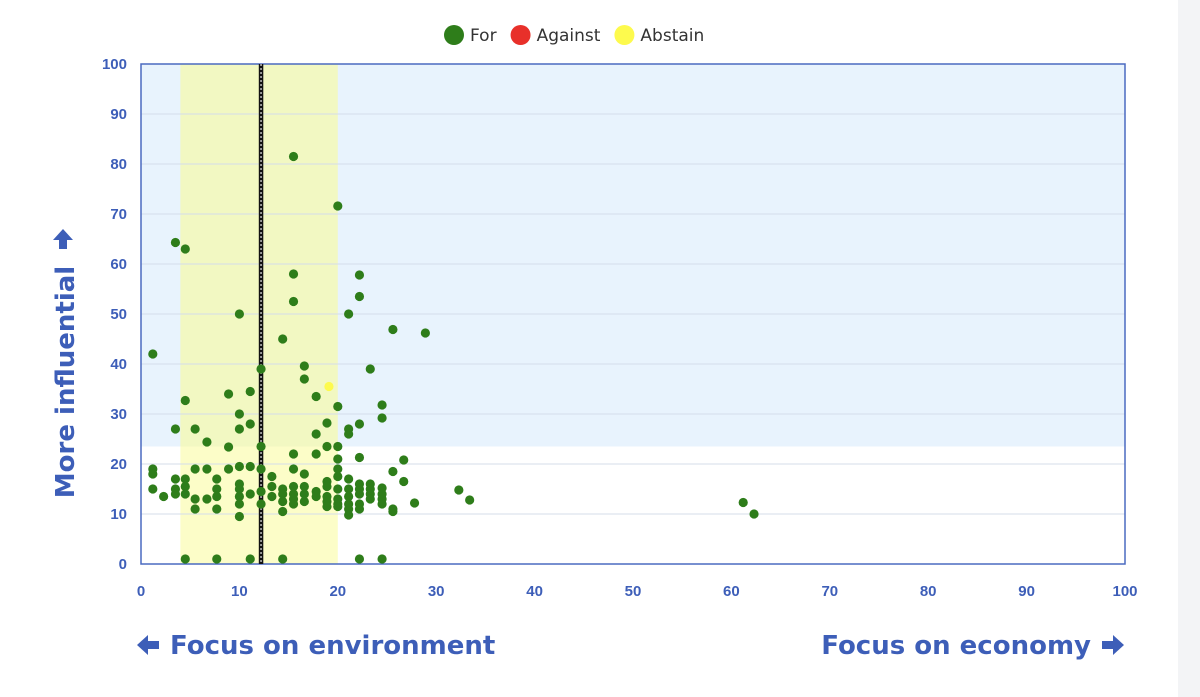  I want to click on legend-marker-for, so click(454, 35).